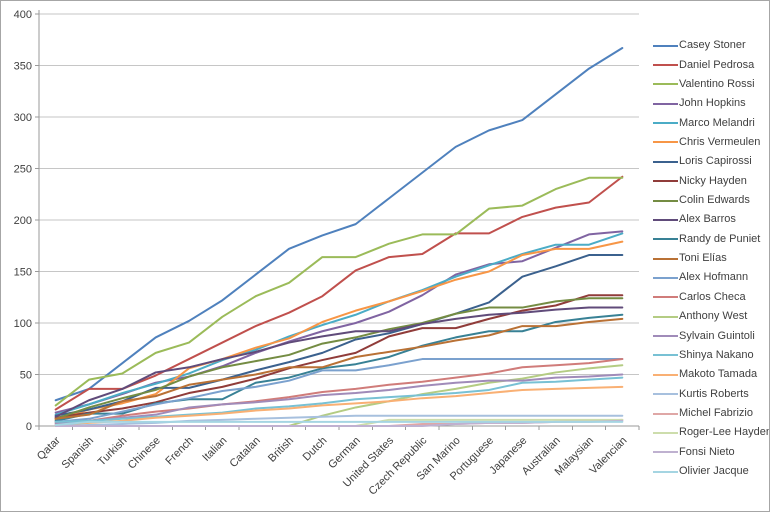 This screenshot has width=770, height=512. I want to click on y-tick-label: 400, so click(23, 15).